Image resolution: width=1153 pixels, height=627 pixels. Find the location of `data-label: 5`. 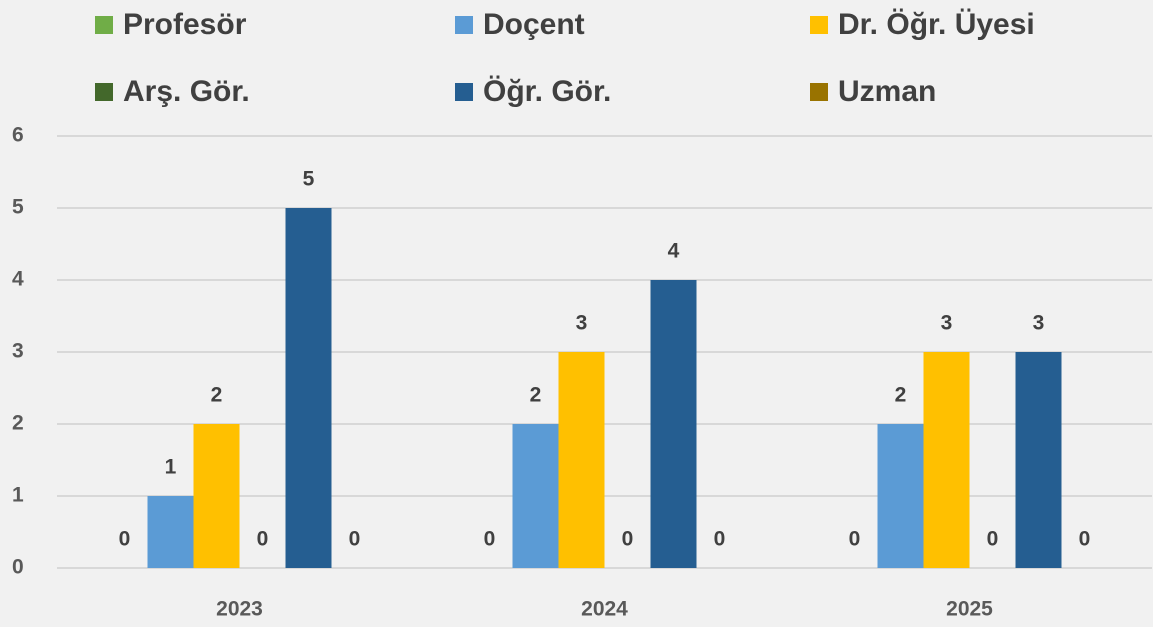

data-label: 5 is located at coordinates (309, 179).